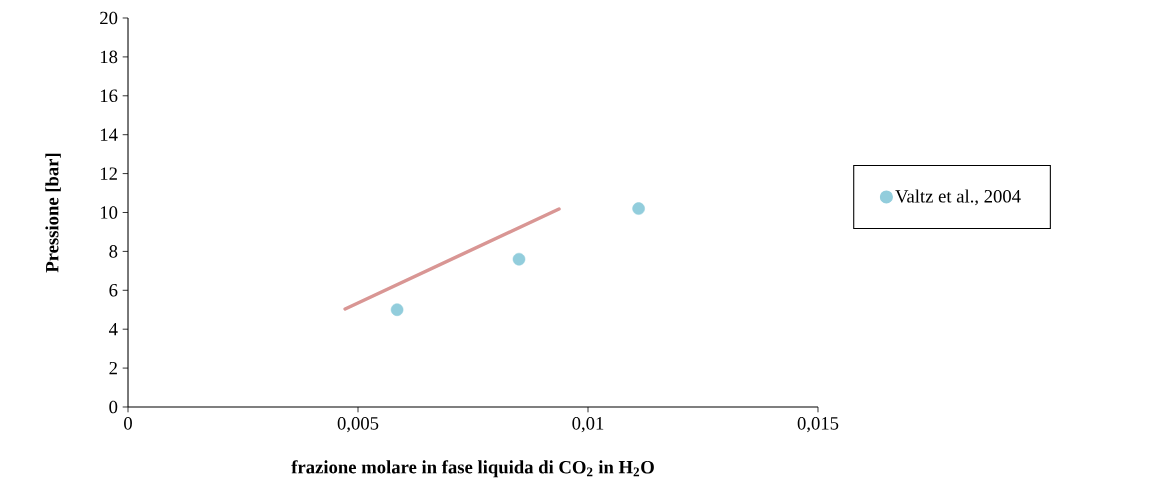 The height and width of the screenshot is (502, 1164). I want to click on x-tick-label: 0,005, so click(358, 425).